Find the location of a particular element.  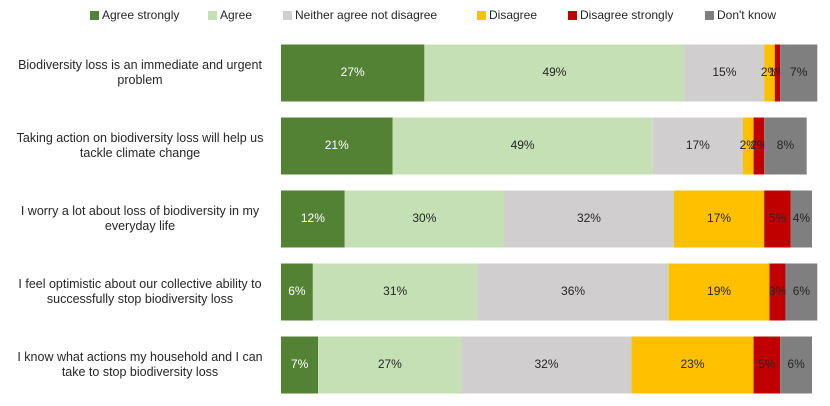

legend-label: Agree strongly is located at coordinates (140, 15).